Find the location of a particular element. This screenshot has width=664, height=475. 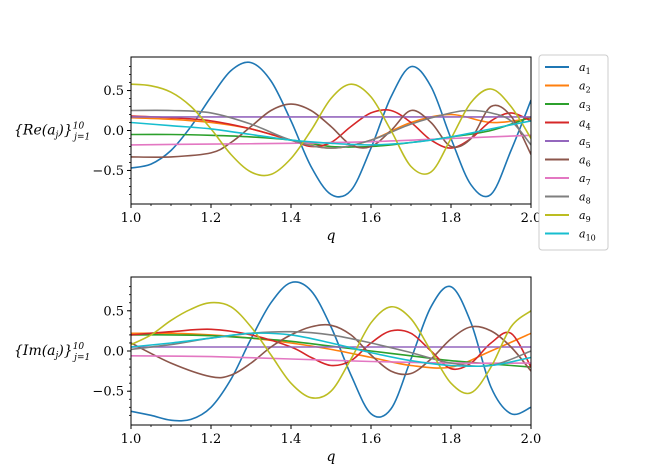

legend-label-a4: a4 is located at coordinates (585, 124).